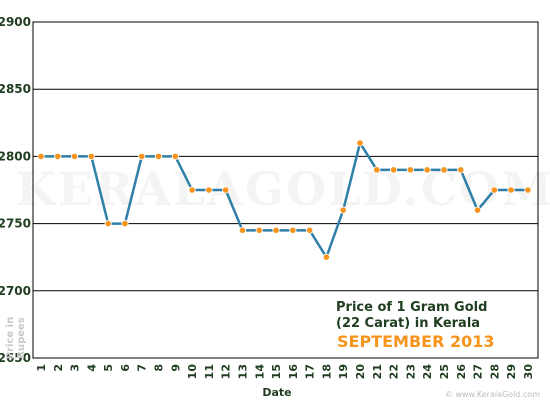  What do you see at coordinates (411, 307) in the screenshot?
I see `chart-title-line1: Price of 1 Gram Gold` at bounding box center [411, 307].